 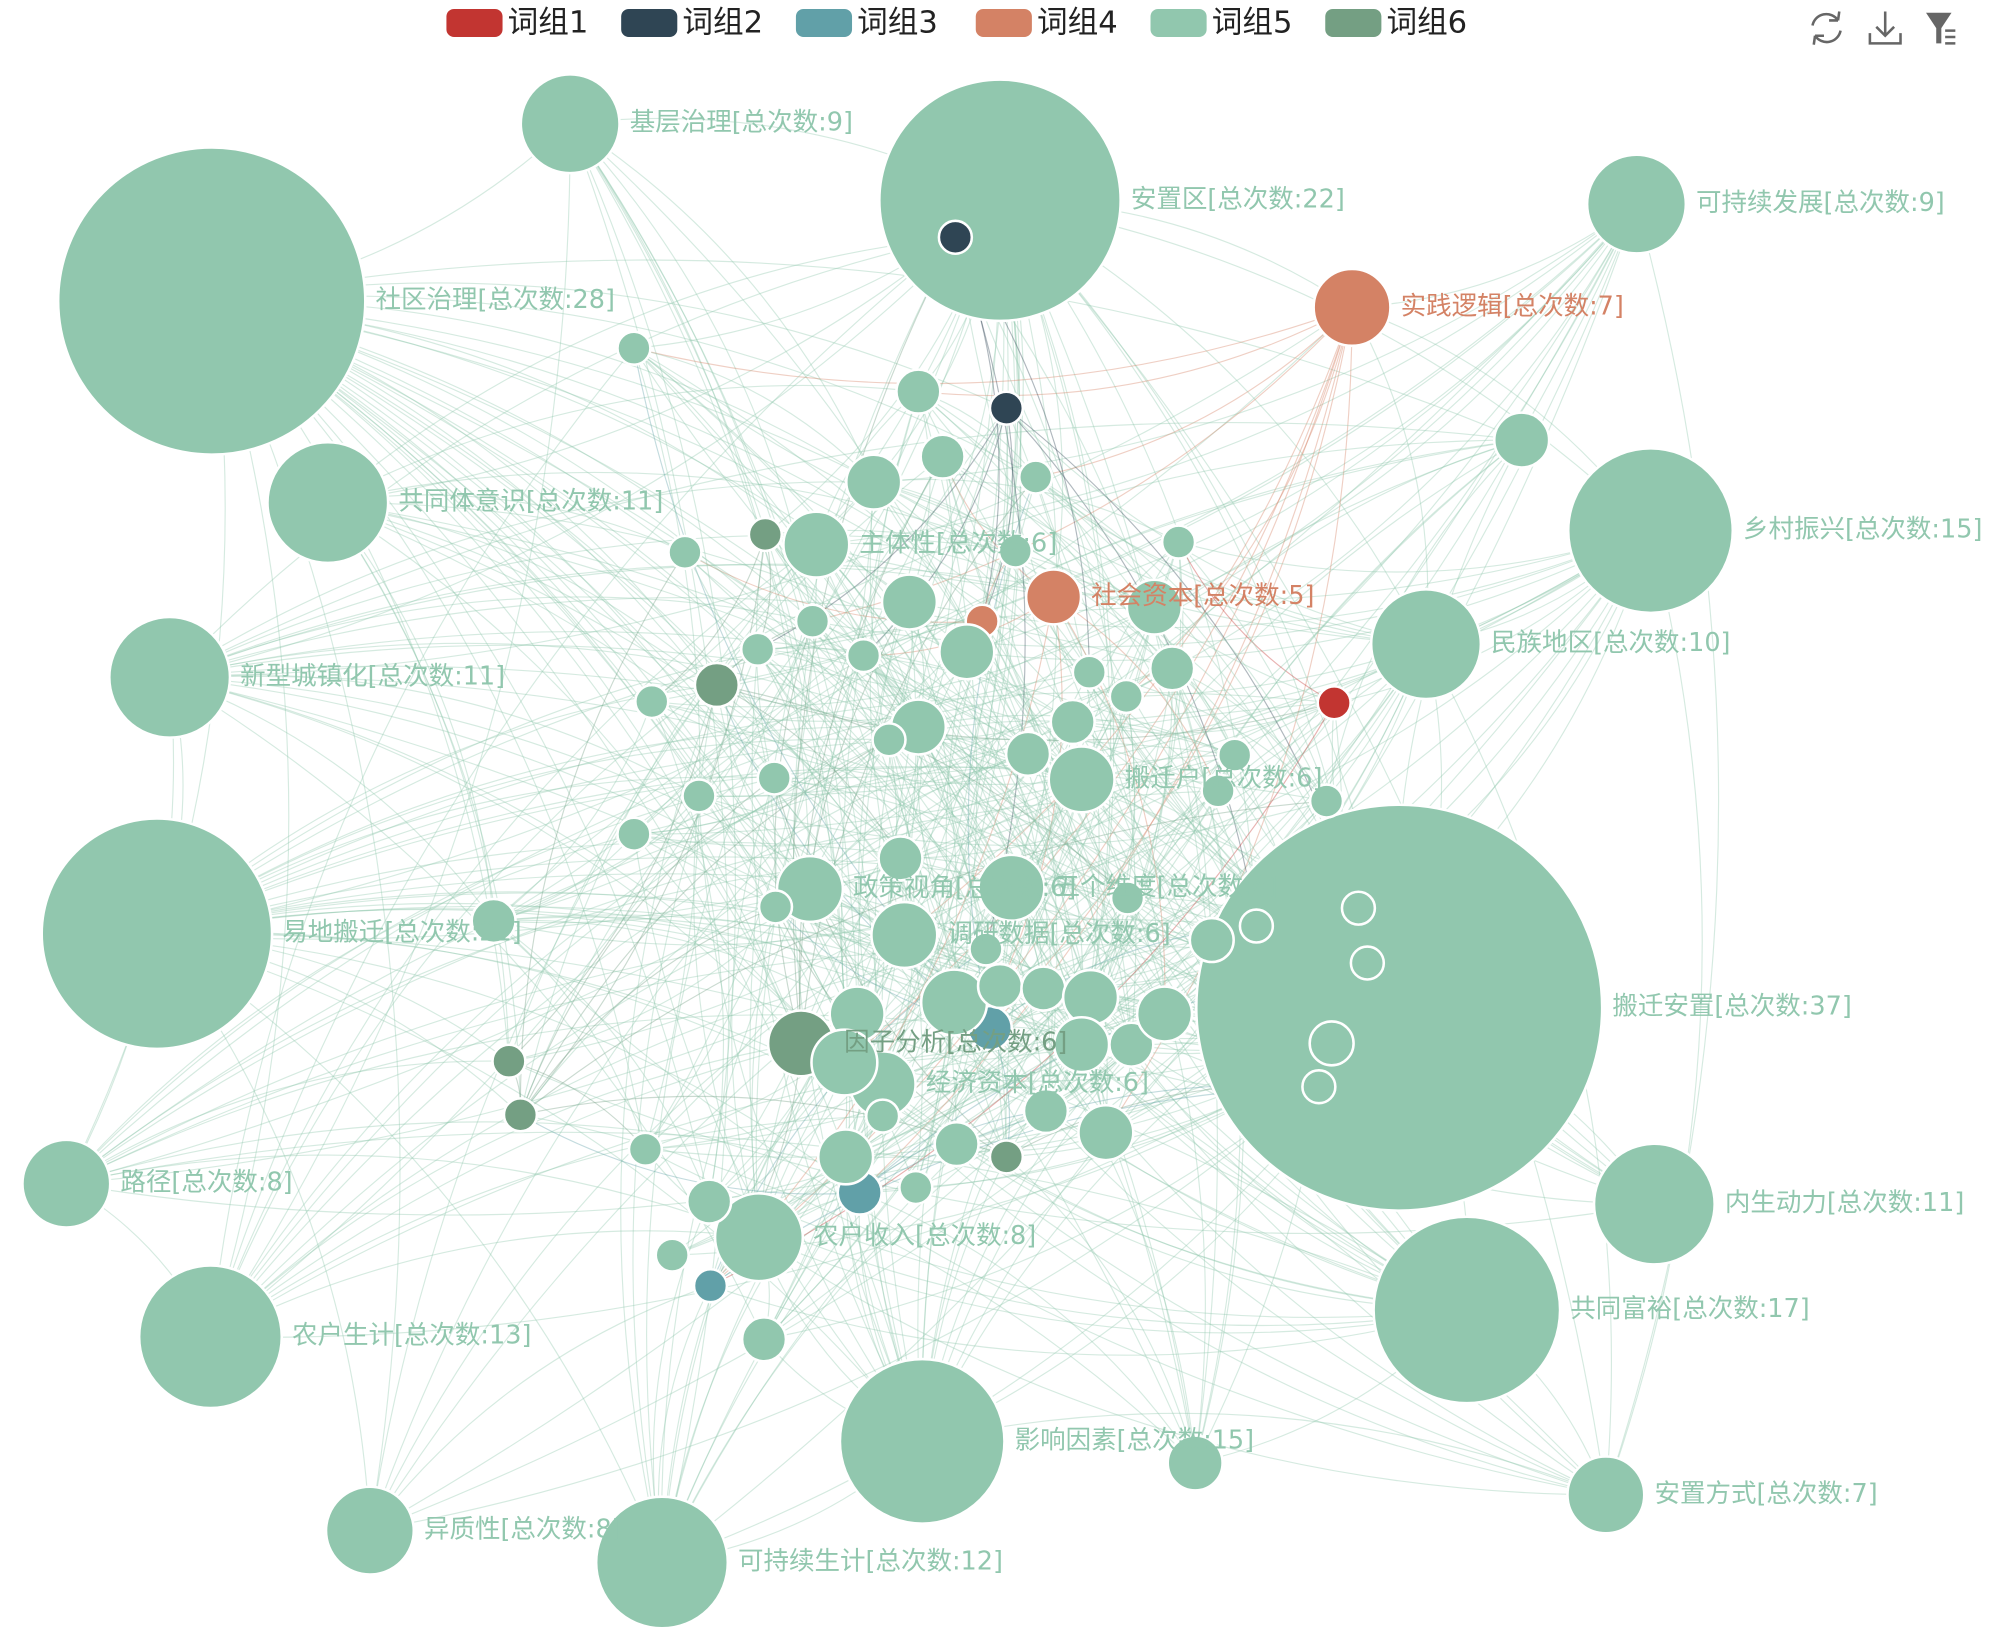 What do you see at coordinates (1885, 28) in the screenshot?
I see `download-button` at bounding box center [1885, 28].